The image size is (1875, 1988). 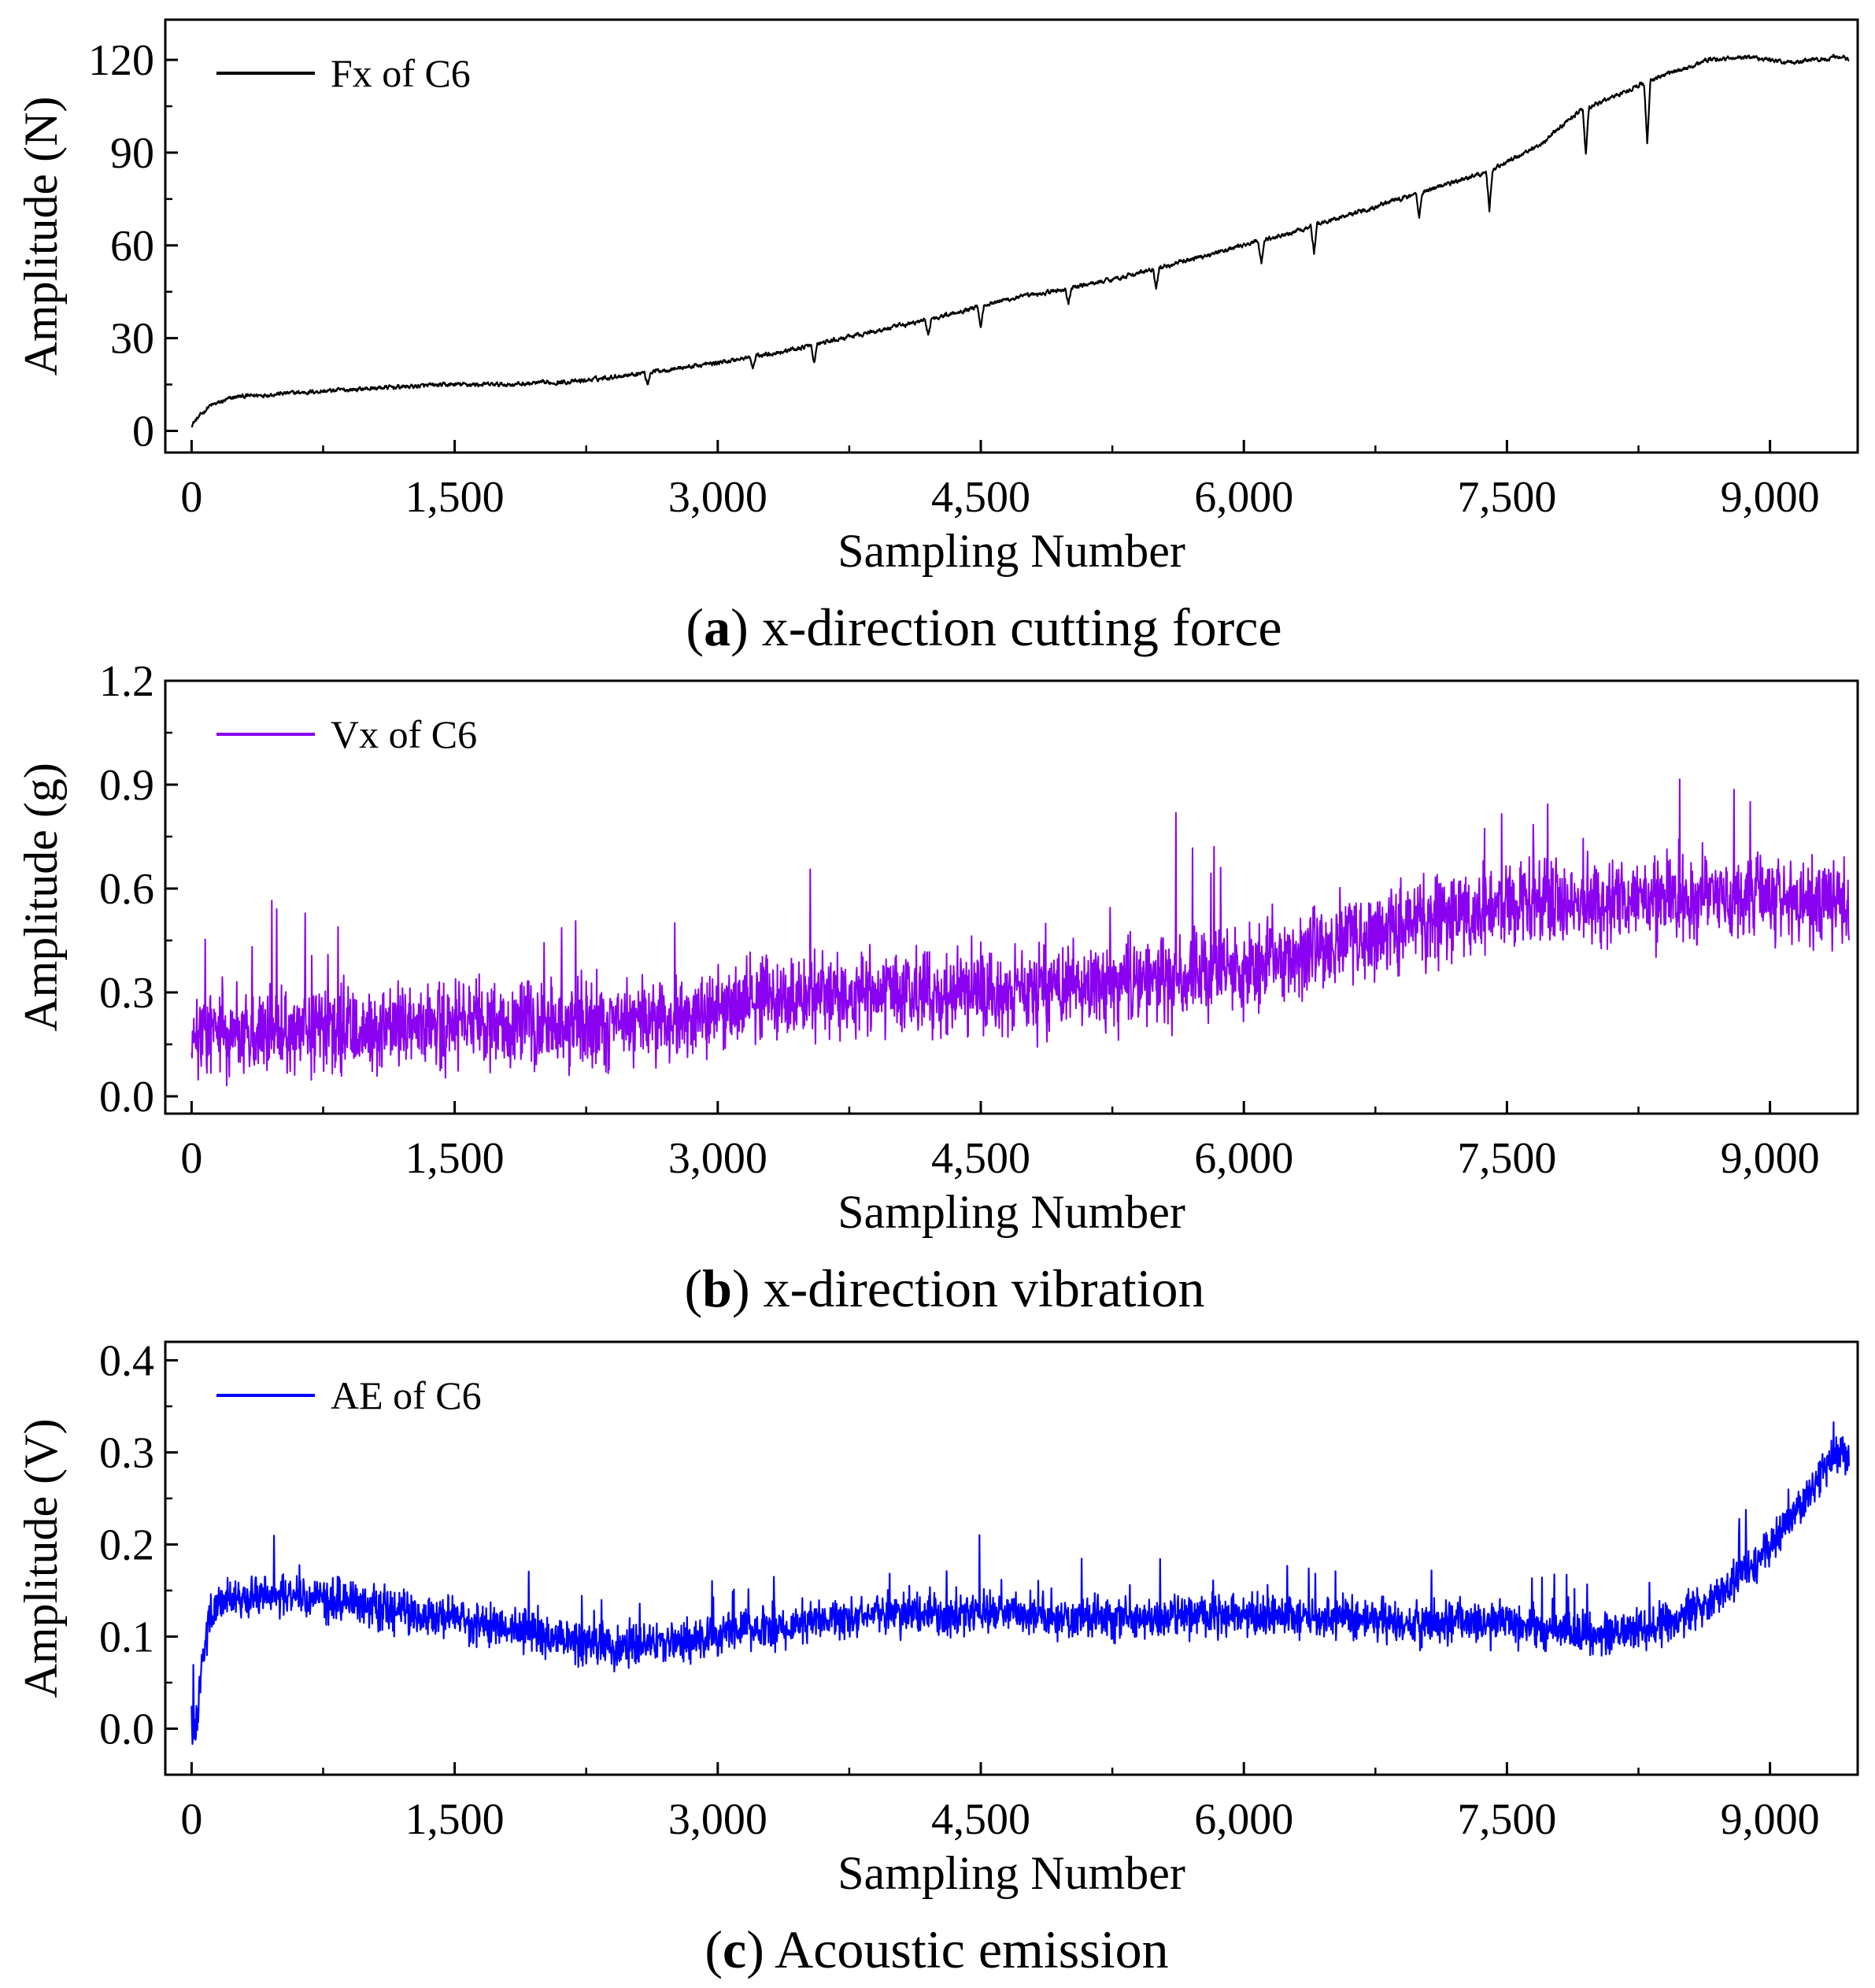 I want to click on panel-caption: (a) x-direction cutting force, so click(x=983, y=627).